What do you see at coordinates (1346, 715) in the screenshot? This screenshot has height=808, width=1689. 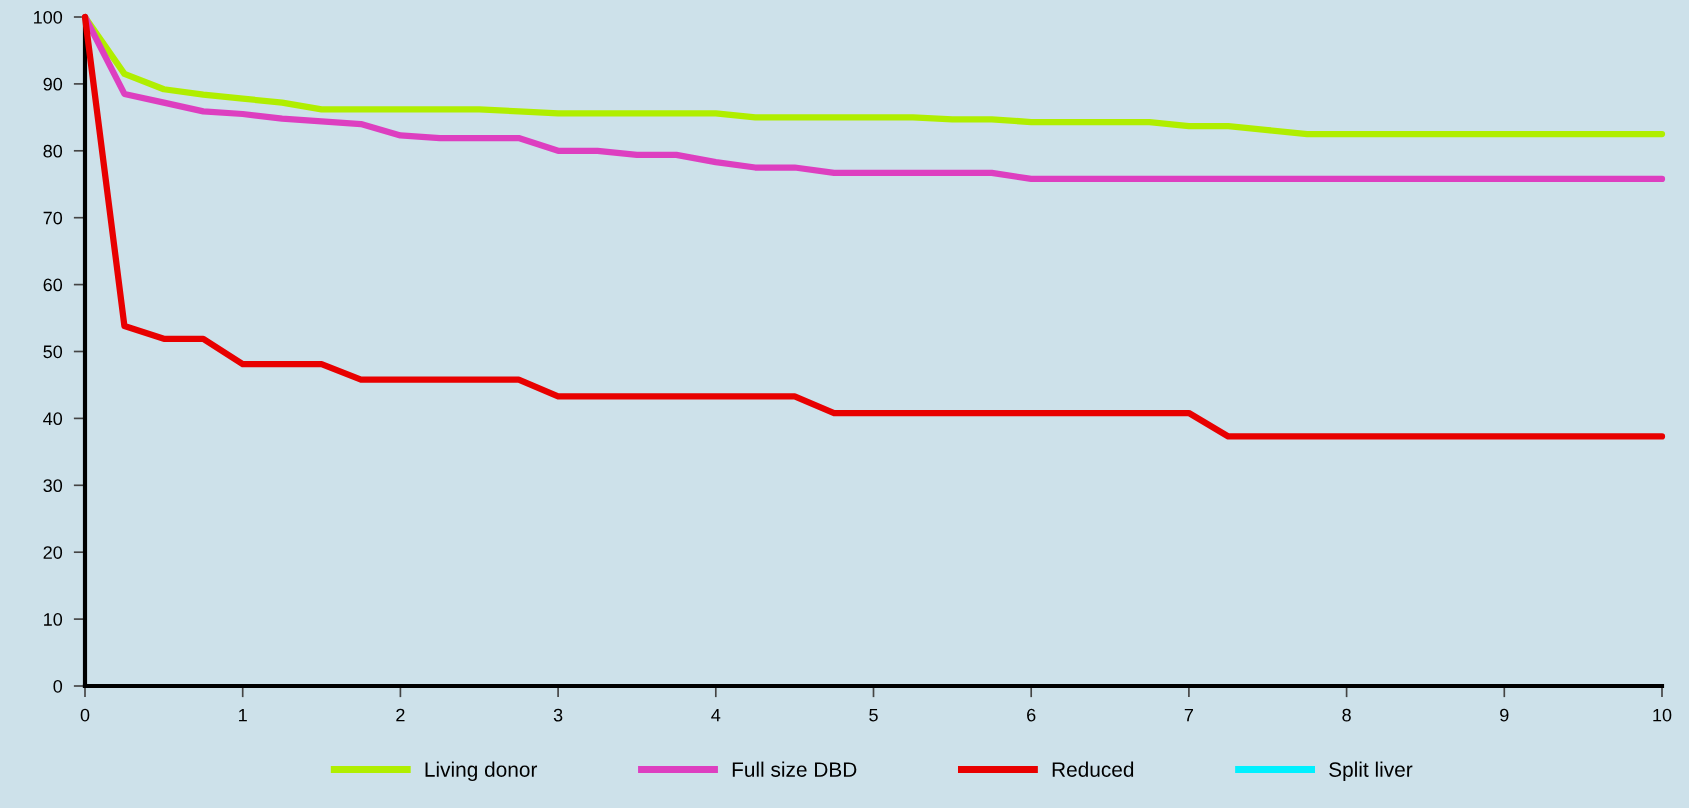 I see `x-tick-label: 8` at bounding box center [1346, 715].